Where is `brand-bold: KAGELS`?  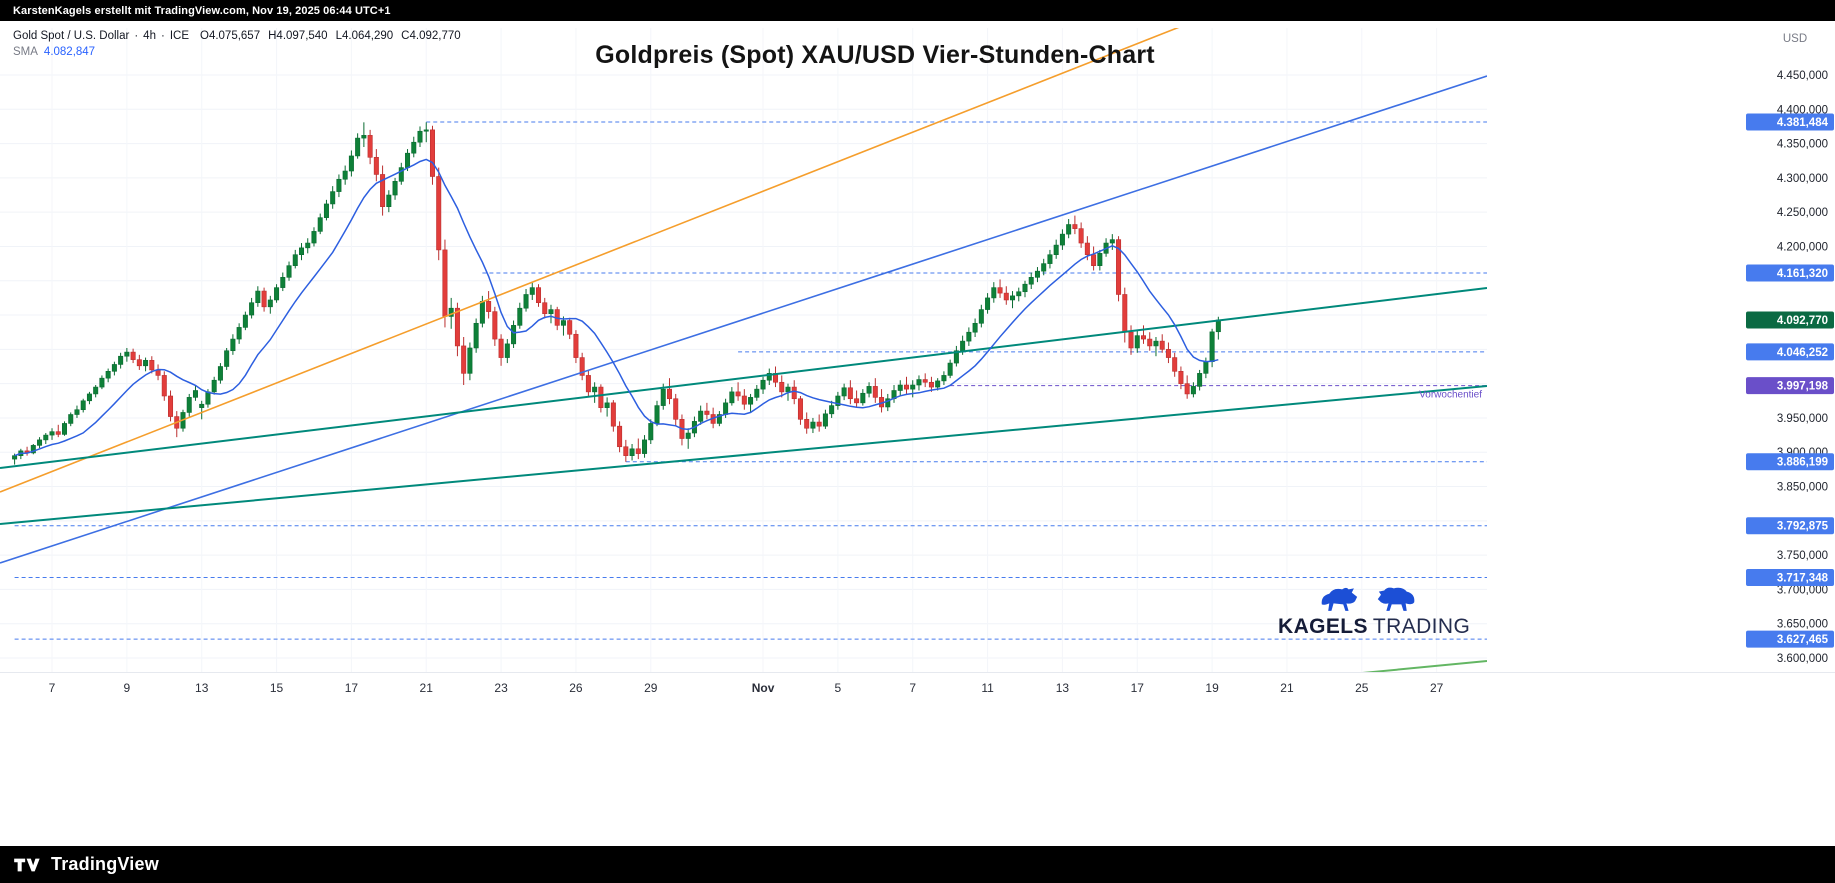 brand-bold: KAGELS is located at coordinates (1323, 626).